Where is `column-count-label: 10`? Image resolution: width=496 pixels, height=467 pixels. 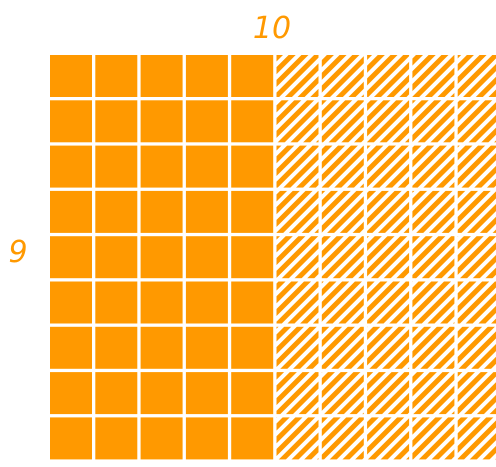
column-count-label: 10 is located at coordinates (272, 28).